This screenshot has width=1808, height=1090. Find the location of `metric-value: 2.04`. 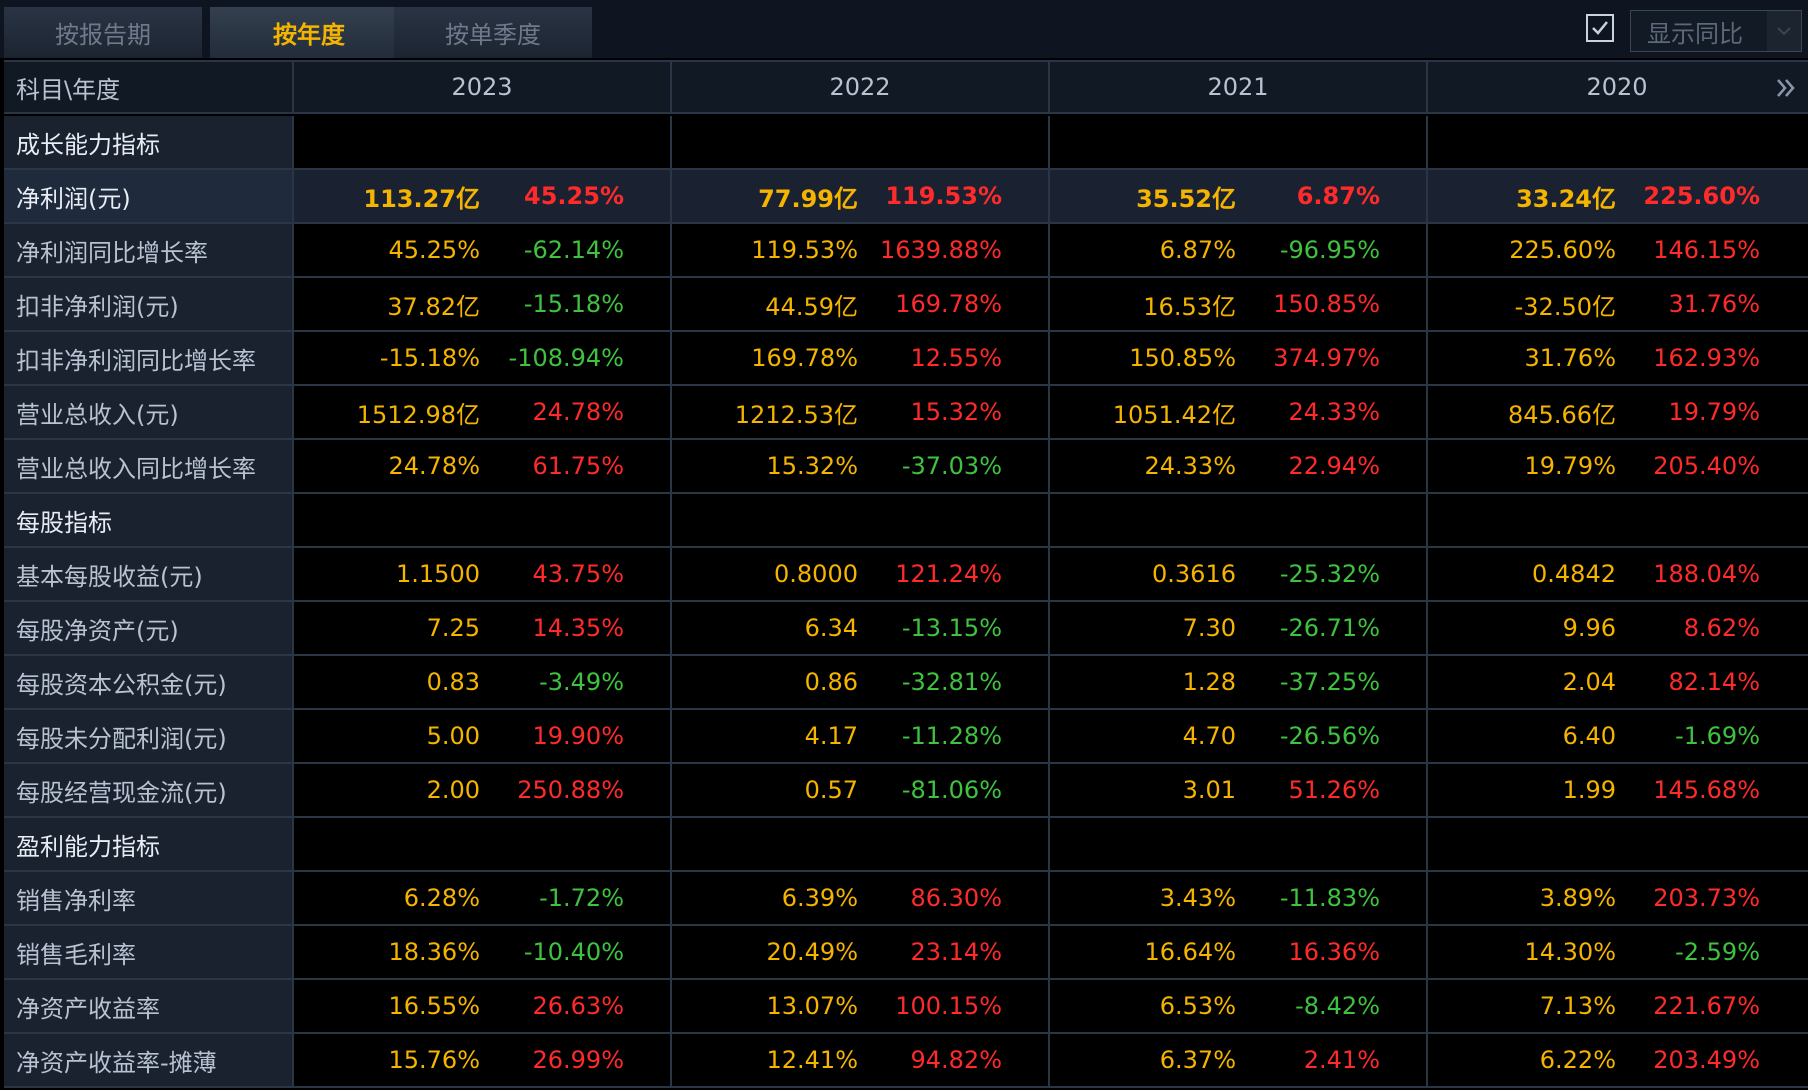

metric-value: 2.04 is located at coordinates (1589, 682).